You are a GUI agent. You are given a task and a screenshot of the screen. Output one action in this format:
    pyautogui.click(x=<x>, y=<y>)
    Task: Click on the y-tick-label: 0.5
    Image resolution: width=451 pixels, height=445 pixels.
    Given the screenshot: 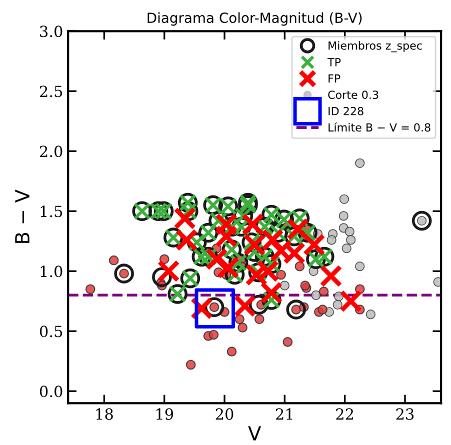 What is the action you would take?
    pyautogui.click(x=51, y=332)
    